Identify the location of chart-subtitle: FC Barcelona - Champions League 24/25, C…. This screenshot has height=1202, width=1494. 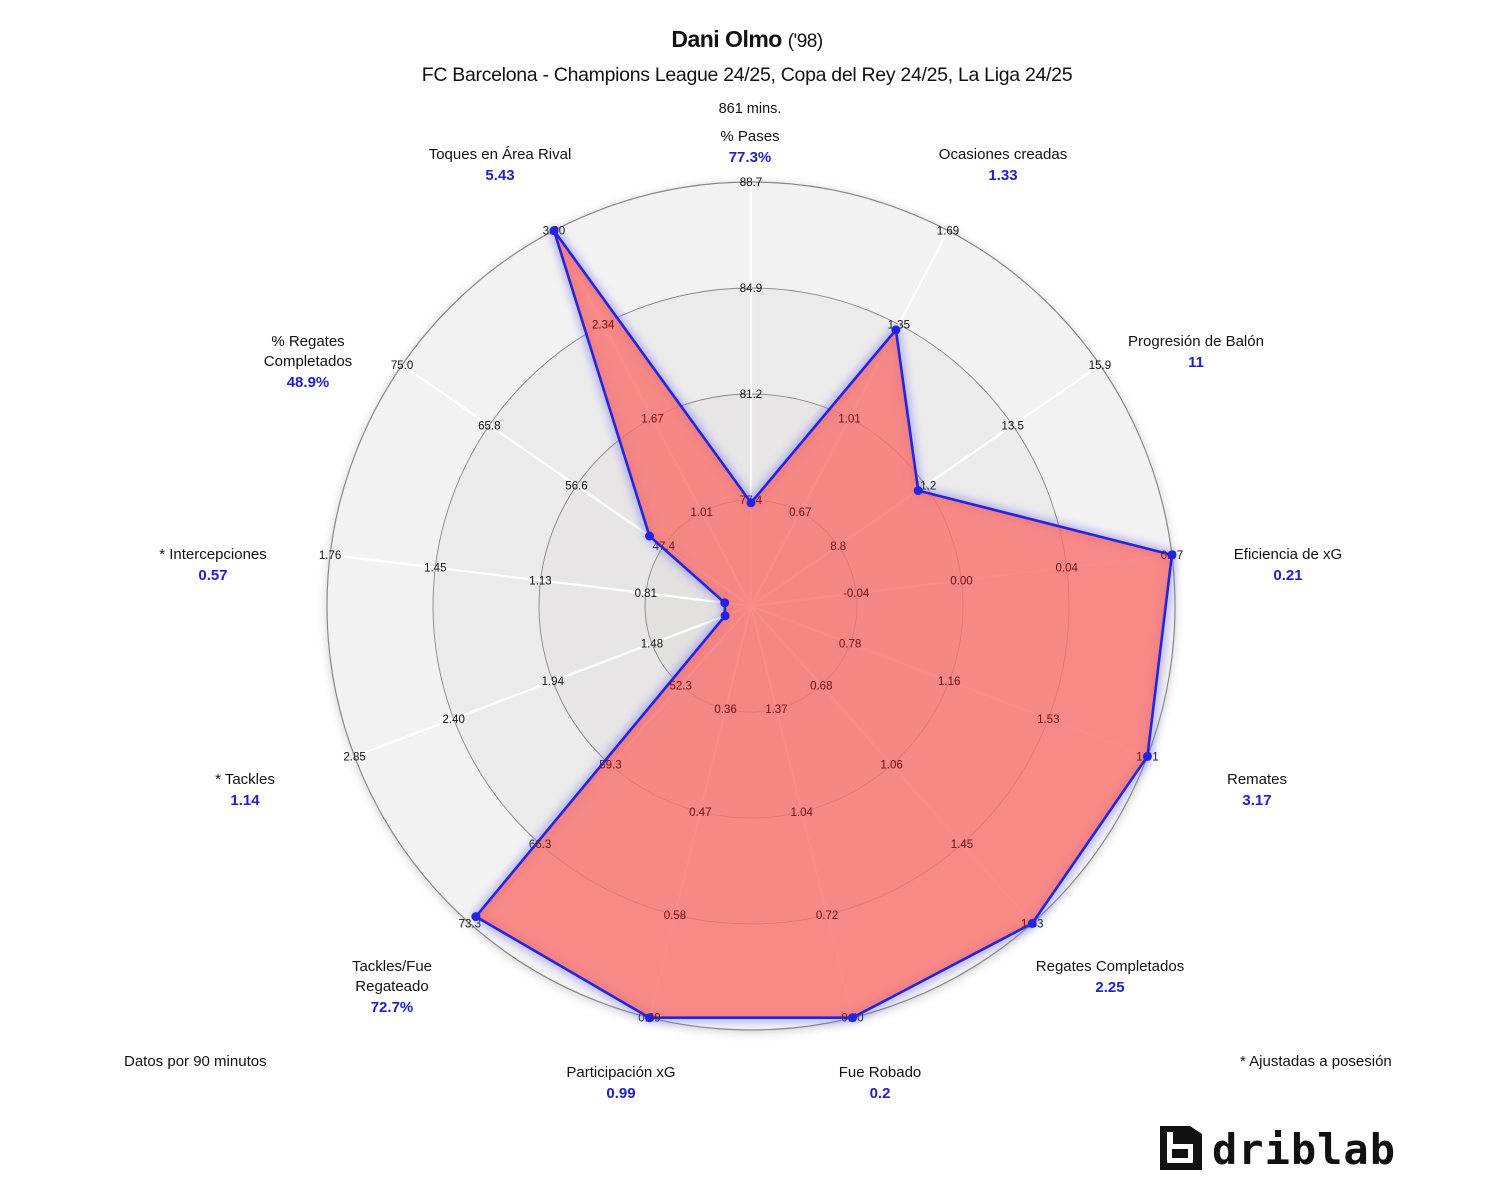
(747, 75).